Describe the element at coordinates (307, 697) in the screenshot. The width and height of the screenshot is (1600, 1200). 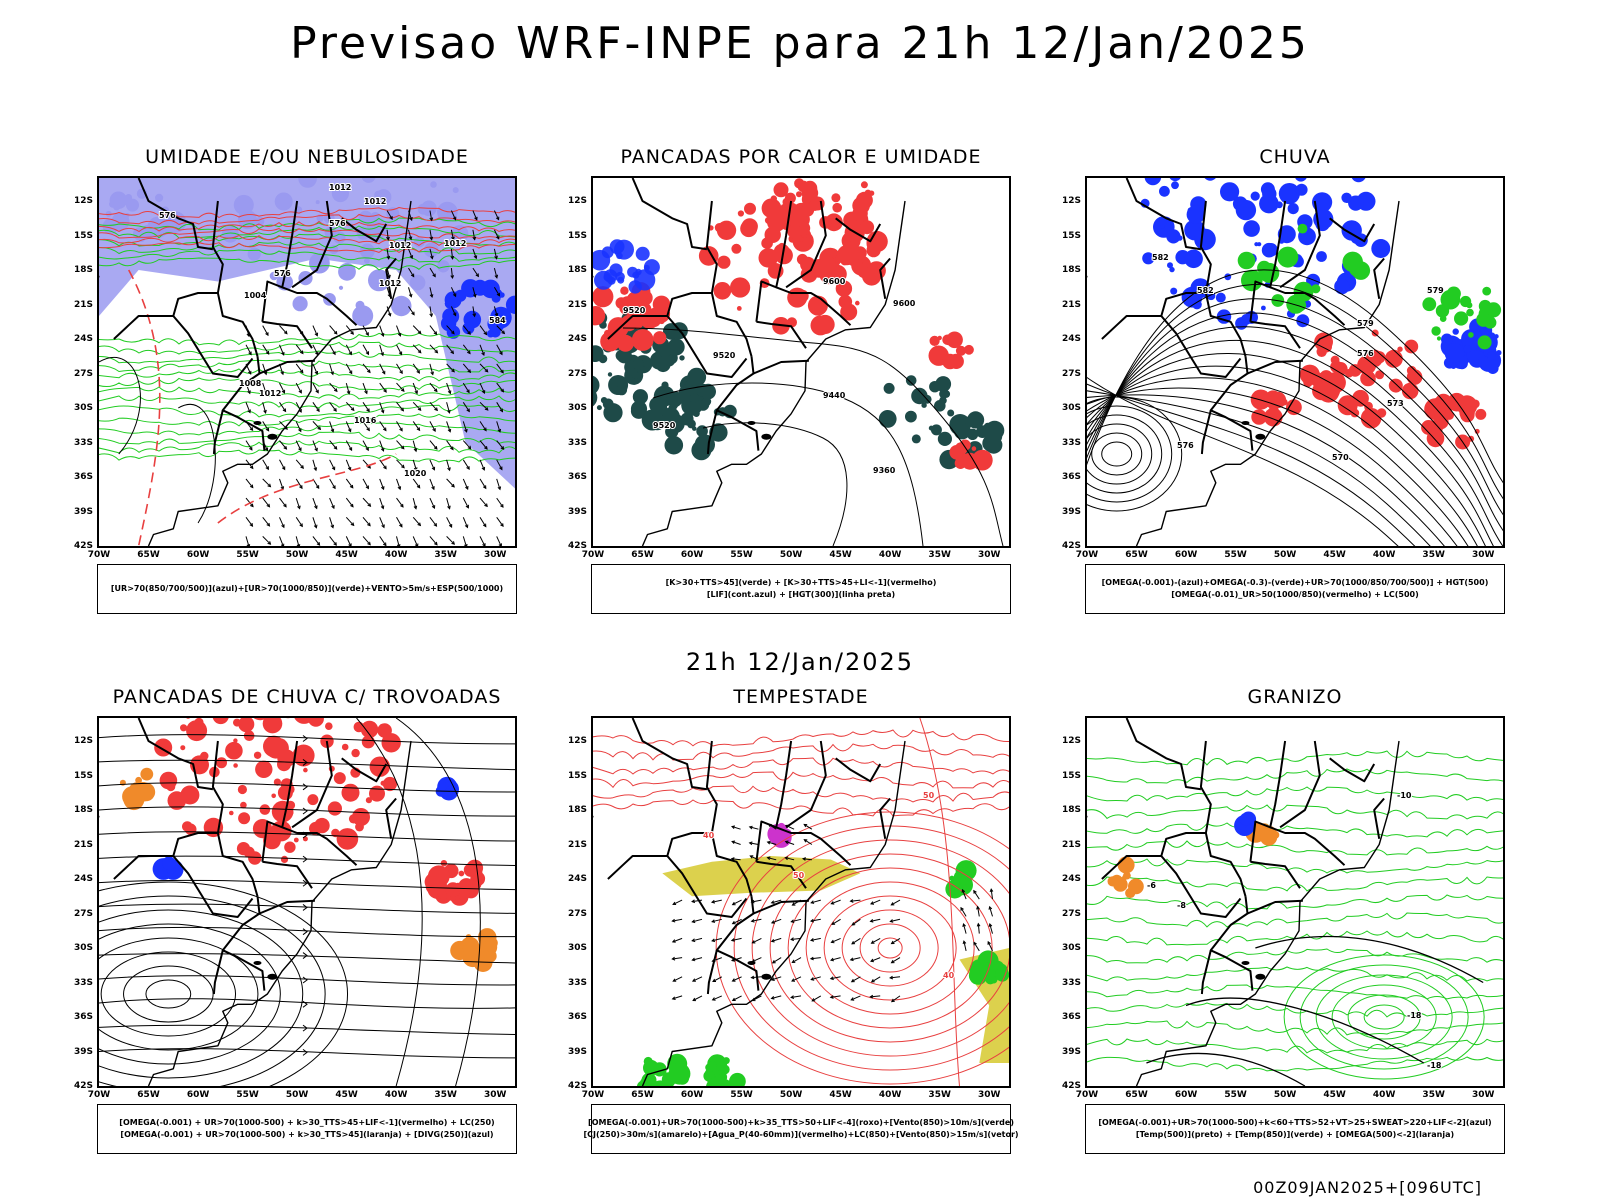
I see `panel-title: PANCADAS DE CHUVA C/ TROVOADAS` at that location.